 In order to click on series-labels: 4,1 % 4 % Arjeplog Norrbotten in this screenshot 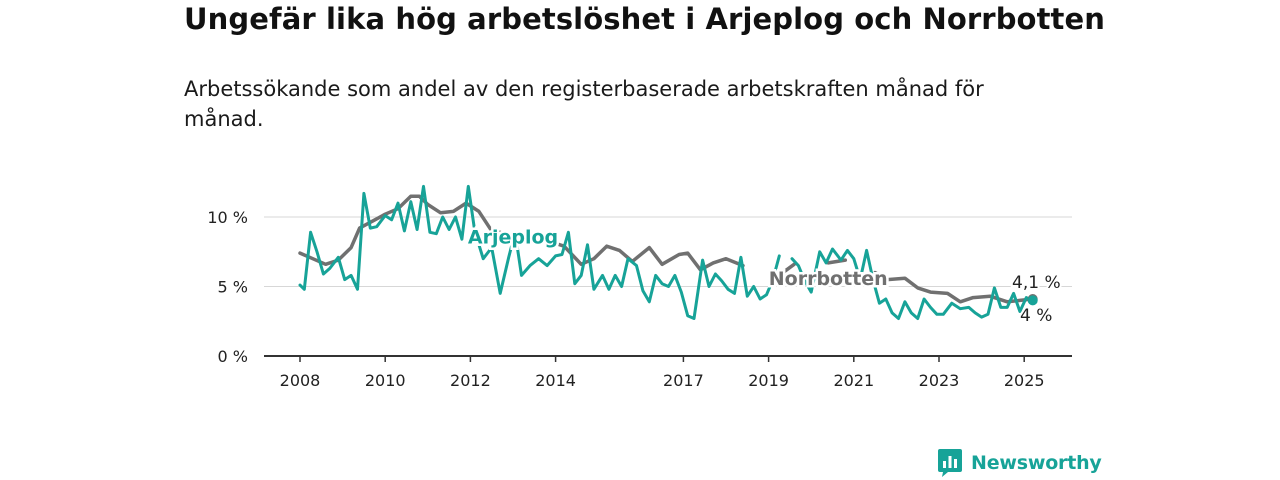, I will do `click(763, 276)`.